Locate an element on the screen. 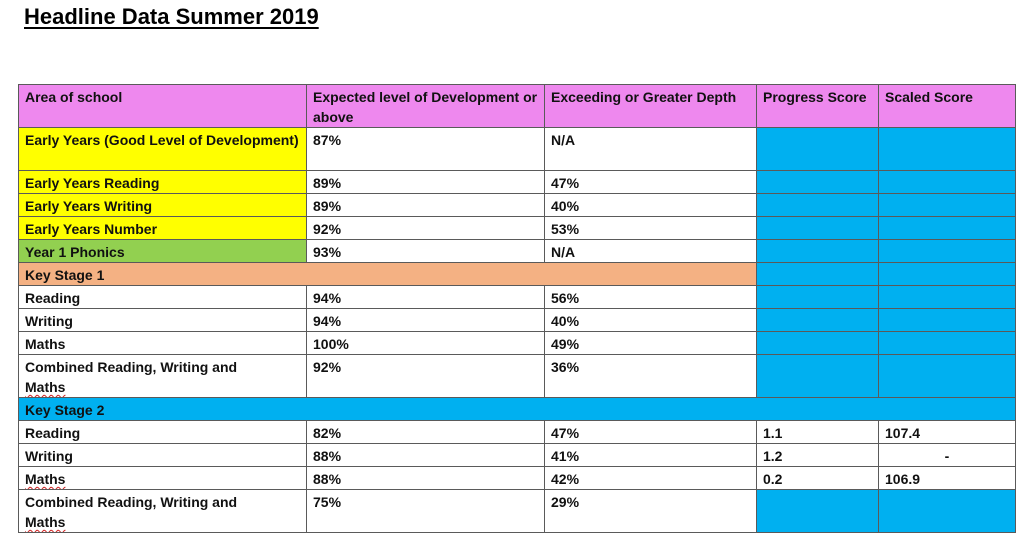  row-progress: 1.1 is located at coordinates (817, 432).